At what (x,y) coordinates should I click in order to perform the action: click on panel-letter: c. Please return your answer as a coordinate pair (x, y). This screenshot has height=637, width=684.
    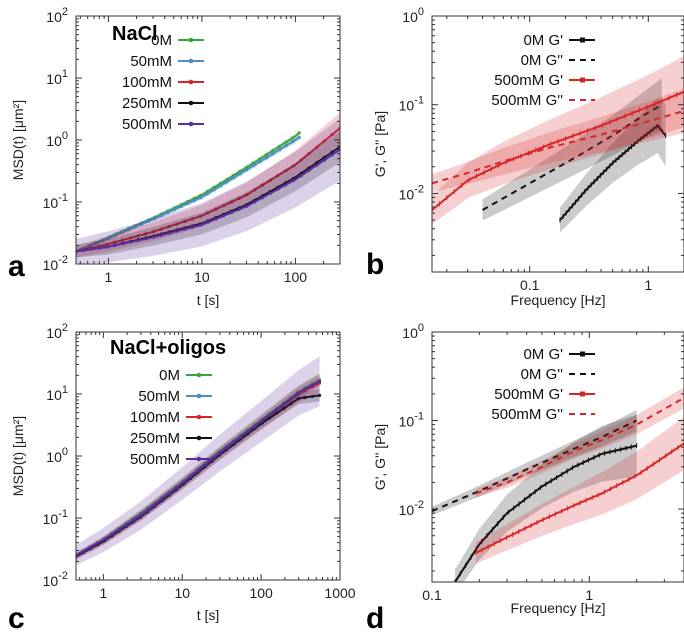
    Looking at the image, I should click on (16, 618).